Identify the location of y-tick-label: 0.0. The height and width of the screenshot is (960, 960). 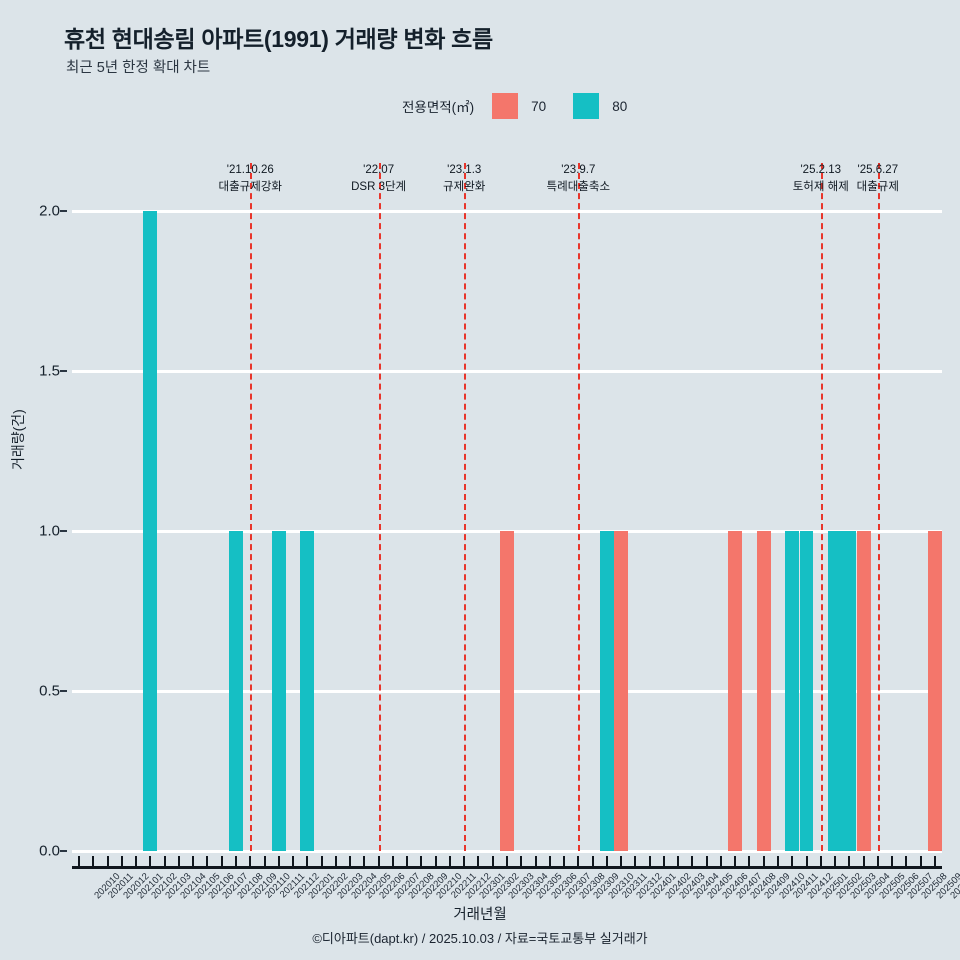
(49, 851).